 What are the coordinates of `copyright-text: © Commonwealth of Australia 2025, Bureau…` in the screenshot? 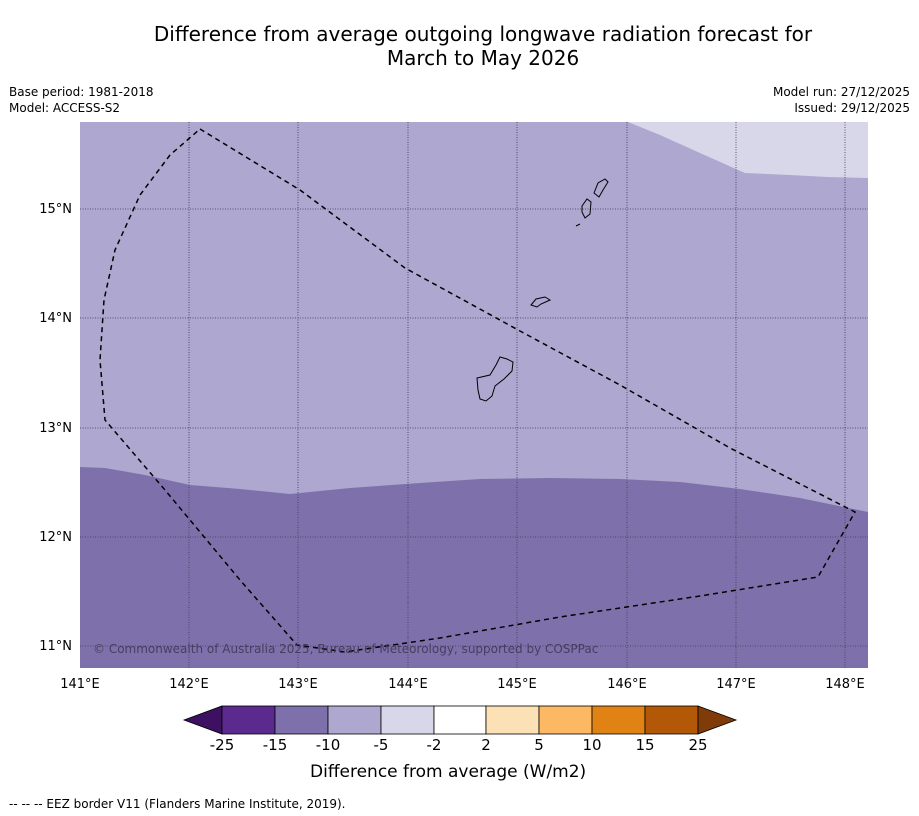 It's located at (345, 649).